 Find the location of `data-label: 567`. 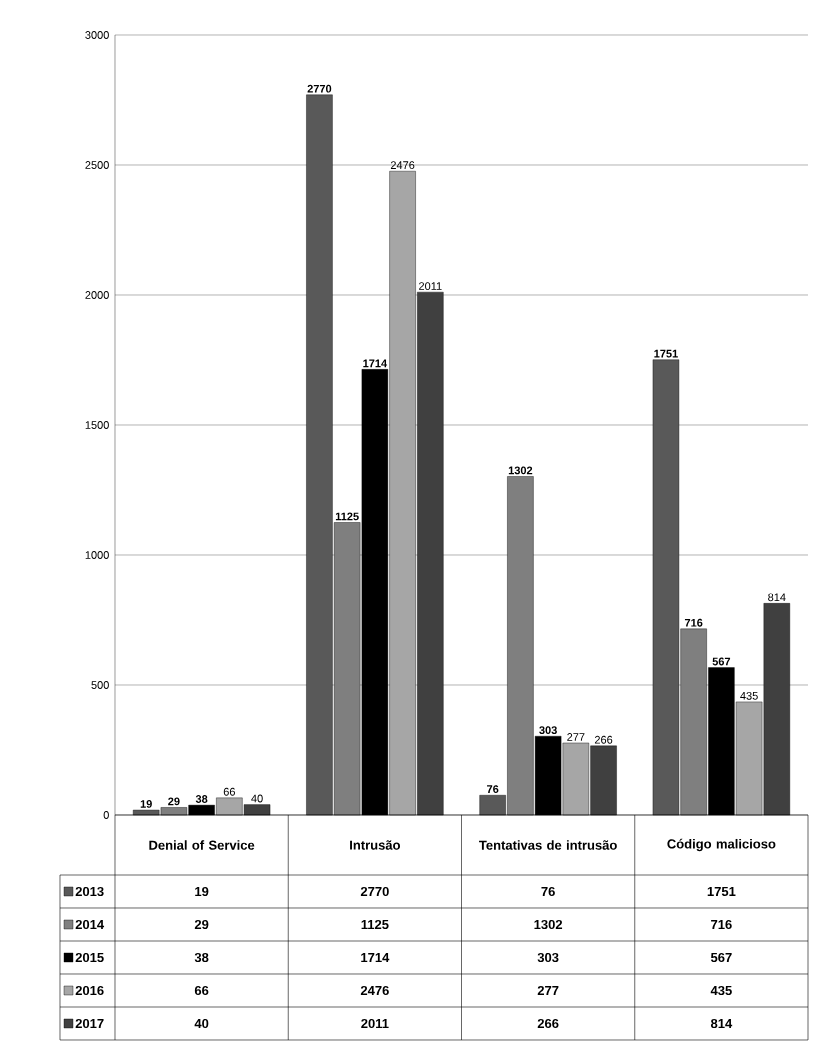

data-label: 567 is located at coordinates (721, 661).